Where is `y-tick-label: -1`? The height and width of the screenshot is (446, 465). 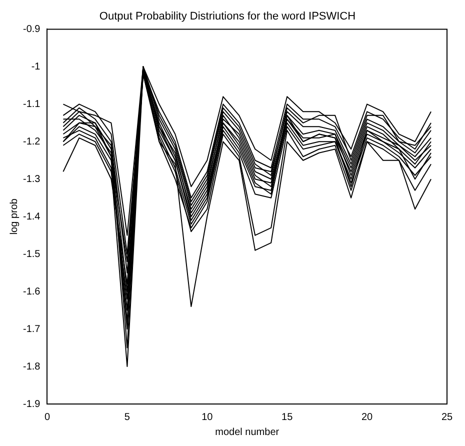 y-tick-label: -1 is located at coordinates (36, 66).